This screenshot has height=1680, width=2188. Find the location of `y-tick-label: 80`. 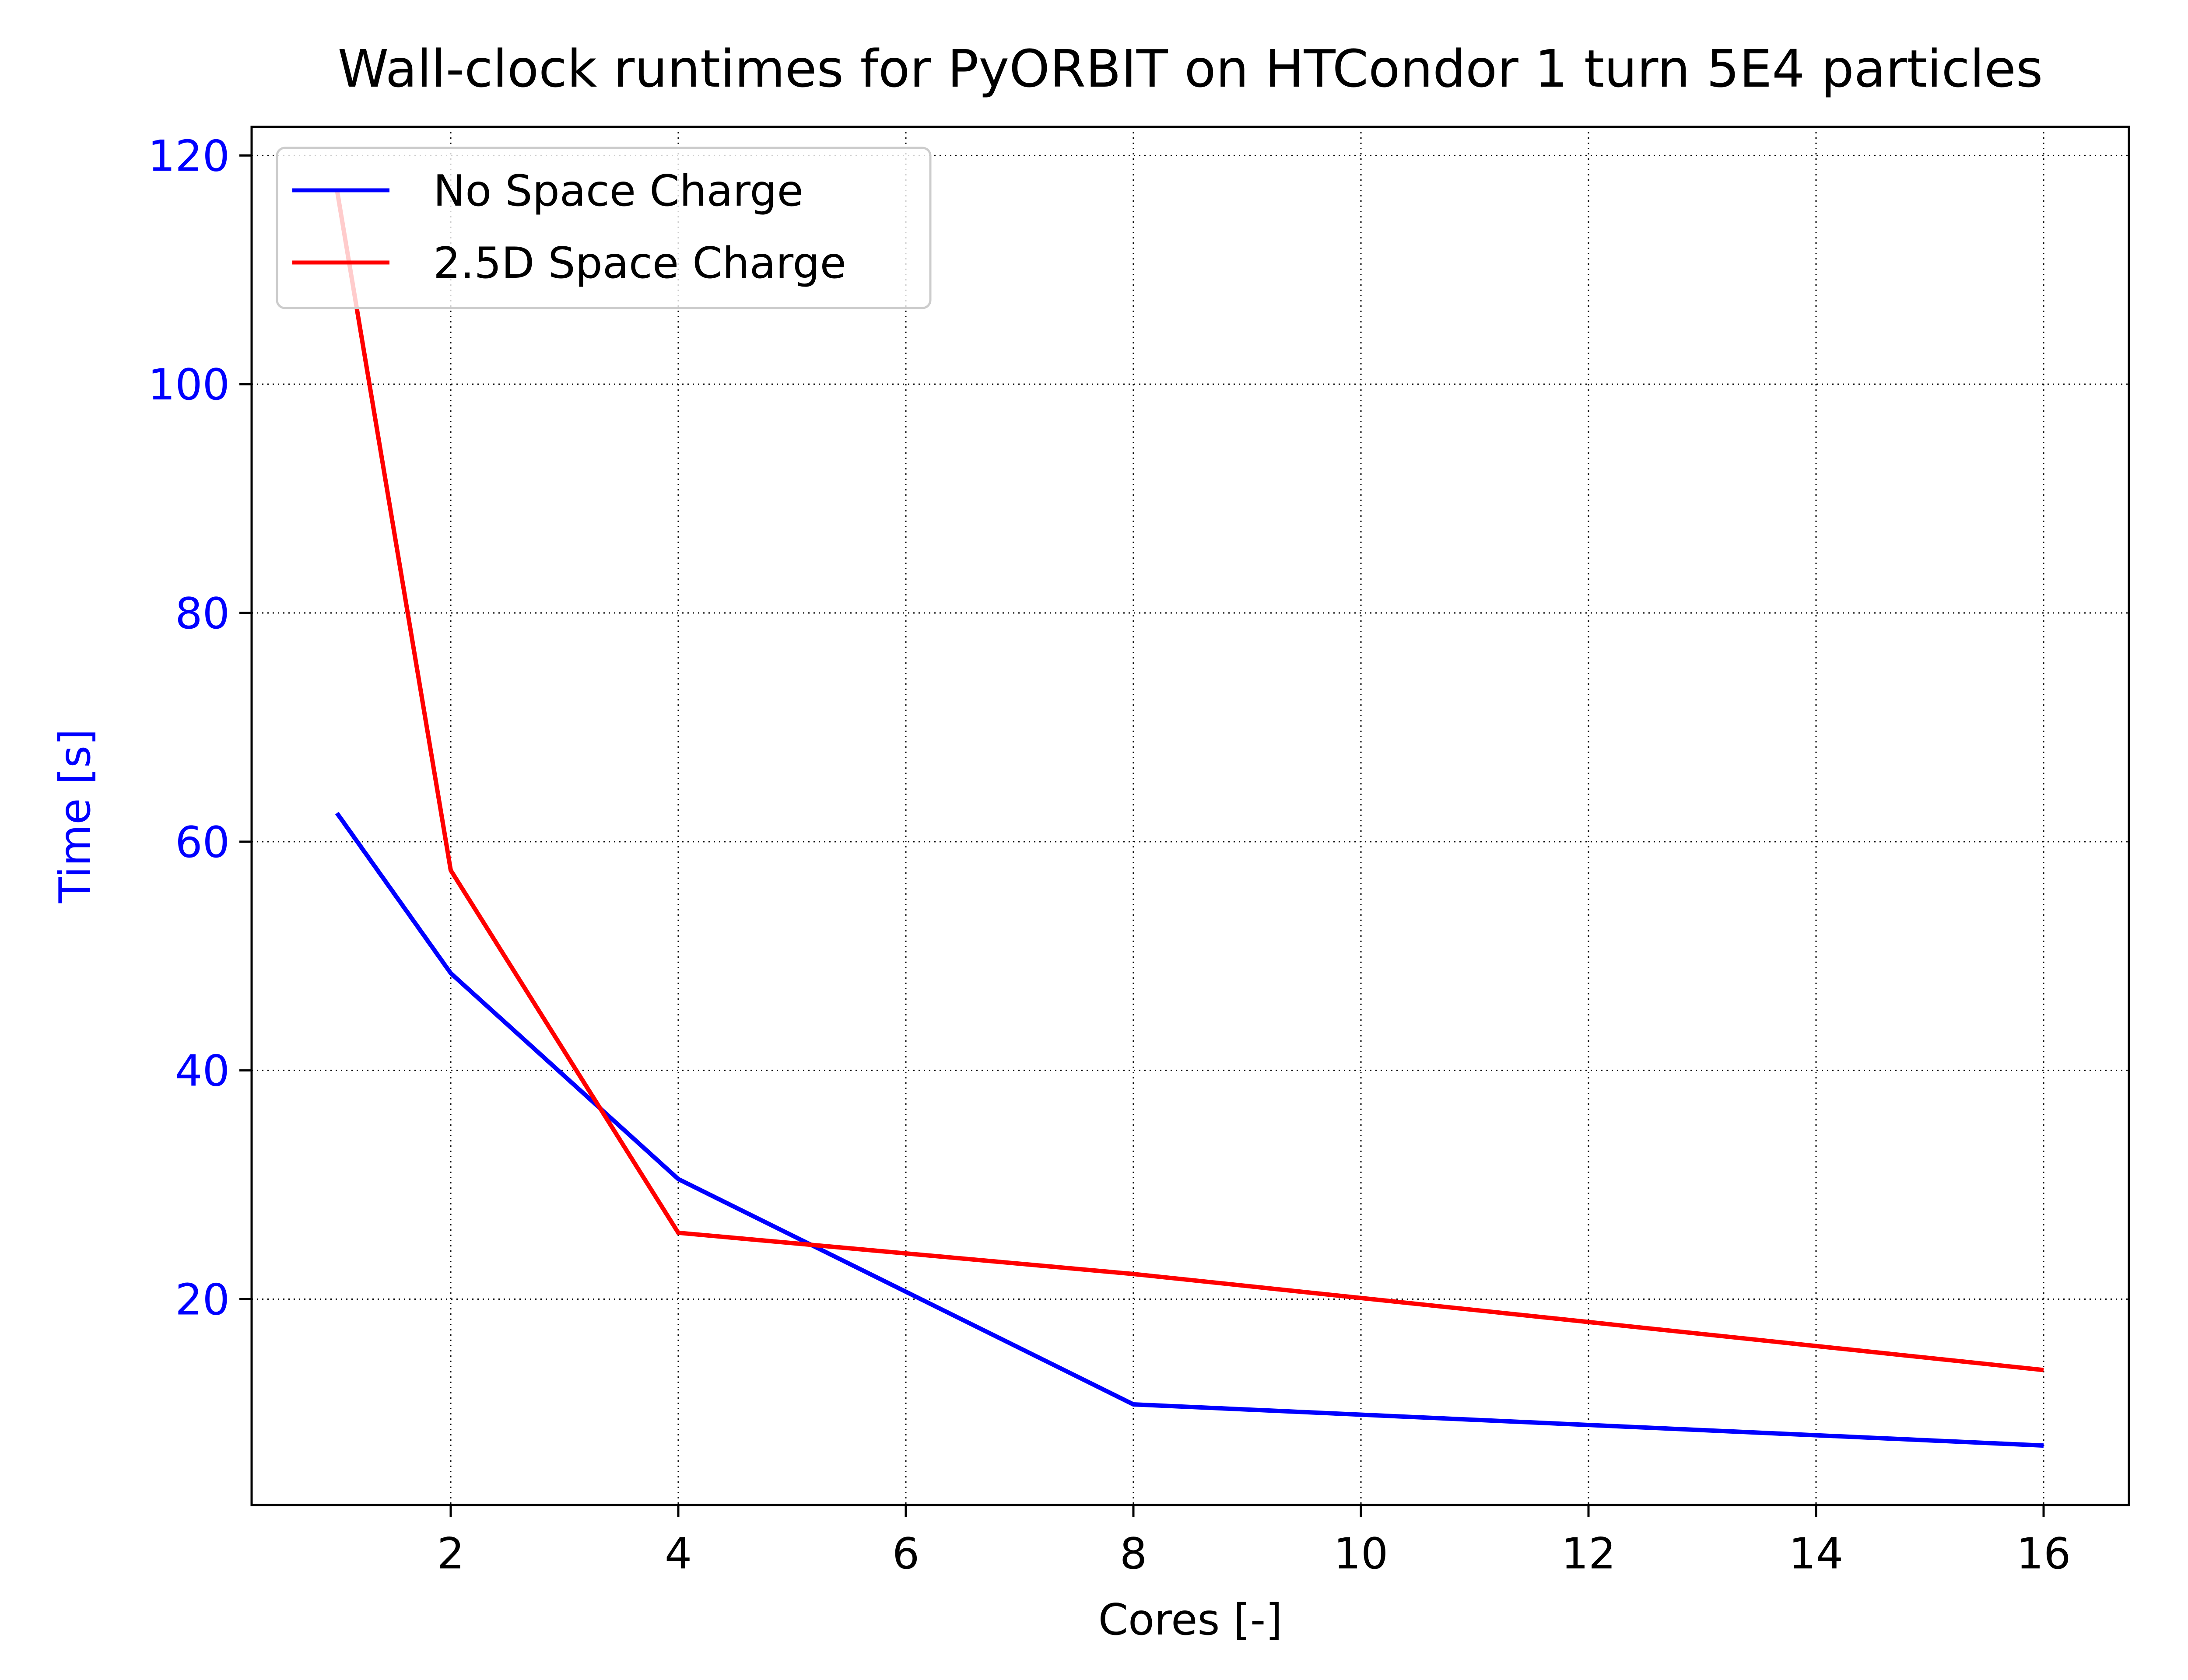

y-tick-label: 80 is located at coordinates (202, 614).